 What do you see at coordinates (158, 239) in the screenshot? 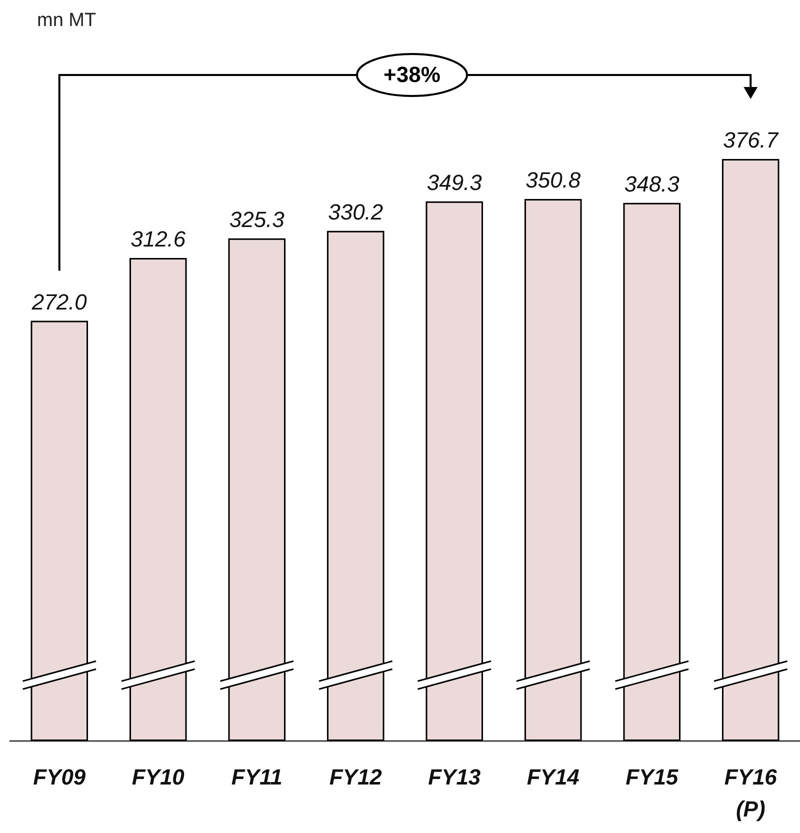
I see `data-label: 312.6` at bounding box center [158, 239].